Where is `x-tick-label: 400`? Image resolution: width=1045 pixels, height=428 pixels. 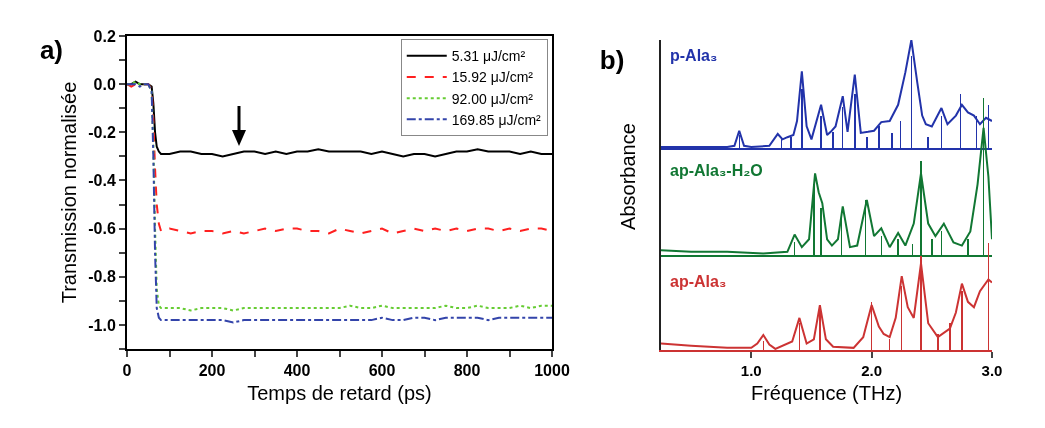 x-tick-label: 400 is located at coordinates (297, 371).